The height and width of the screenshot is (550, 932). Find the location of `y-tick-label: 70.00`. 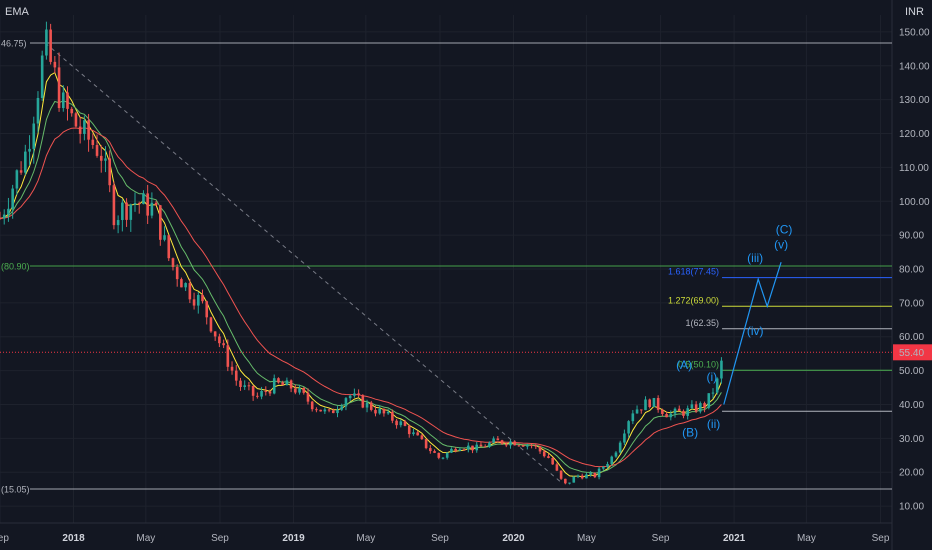

y-tick-label: 70.00 is located at coordinates (911, 303).